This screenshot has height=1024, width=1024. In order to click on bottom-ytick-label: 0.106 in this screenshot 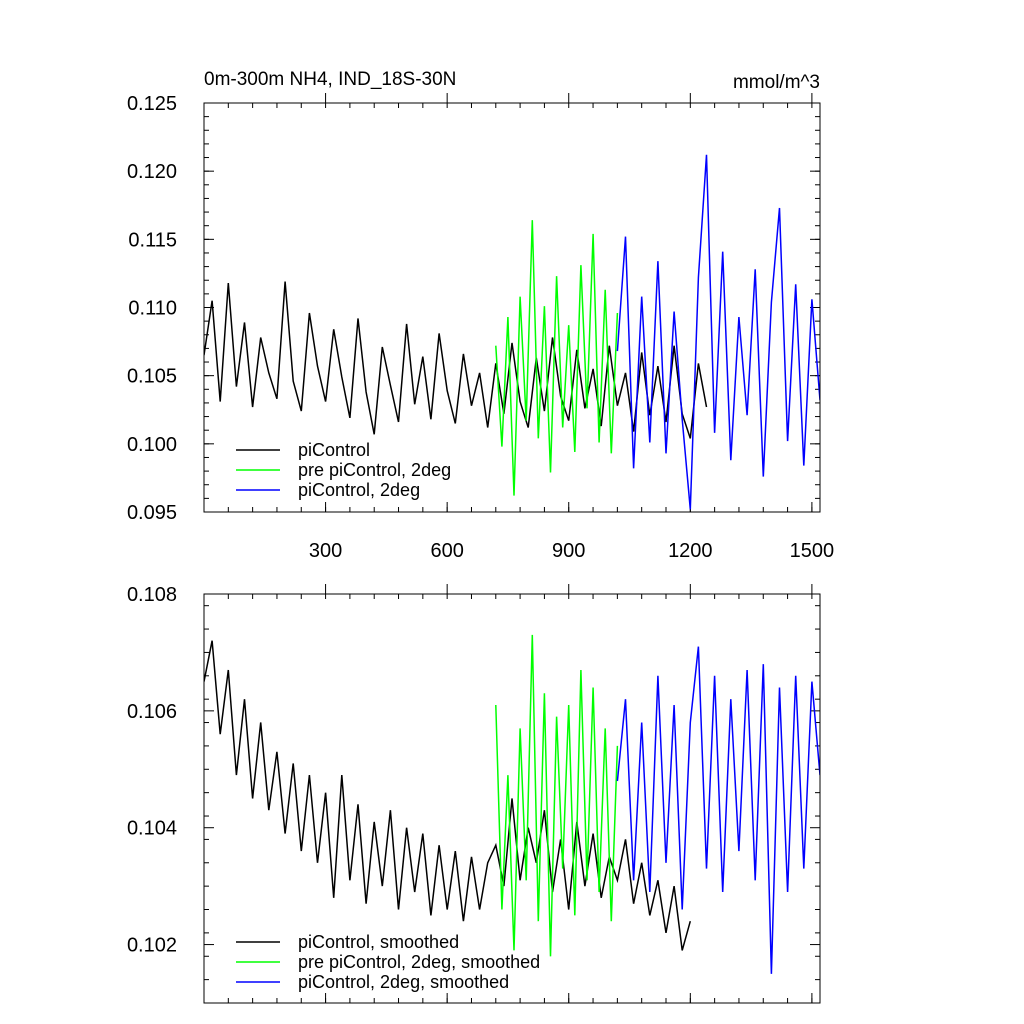, I will do `click(152, 712)`.